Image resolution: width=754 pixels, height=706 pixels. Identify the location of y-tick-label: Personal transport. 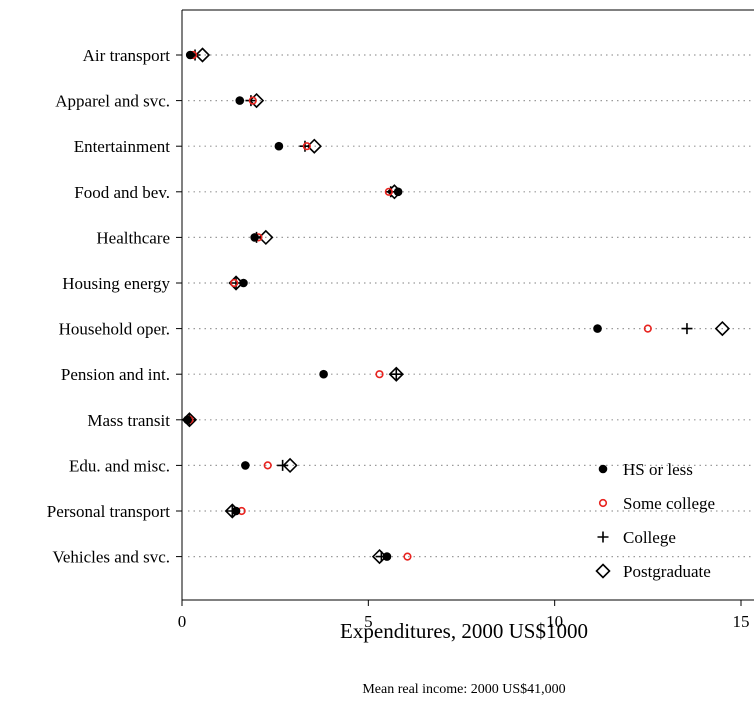
(109, 511).